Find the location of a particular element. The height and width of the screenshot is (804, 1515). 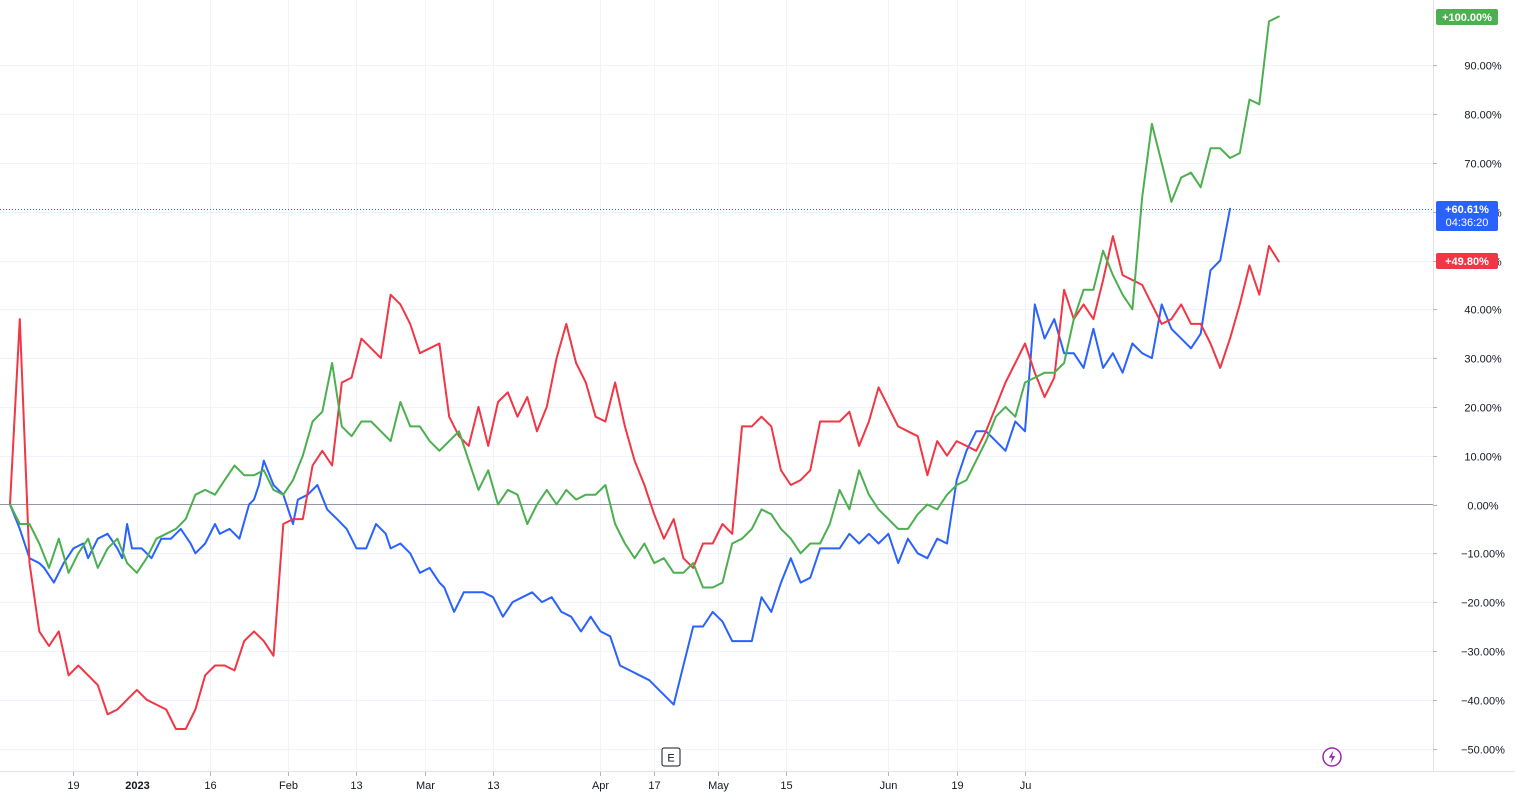

y-tick-label: 80.00% is located at coordinates (1483, 116).